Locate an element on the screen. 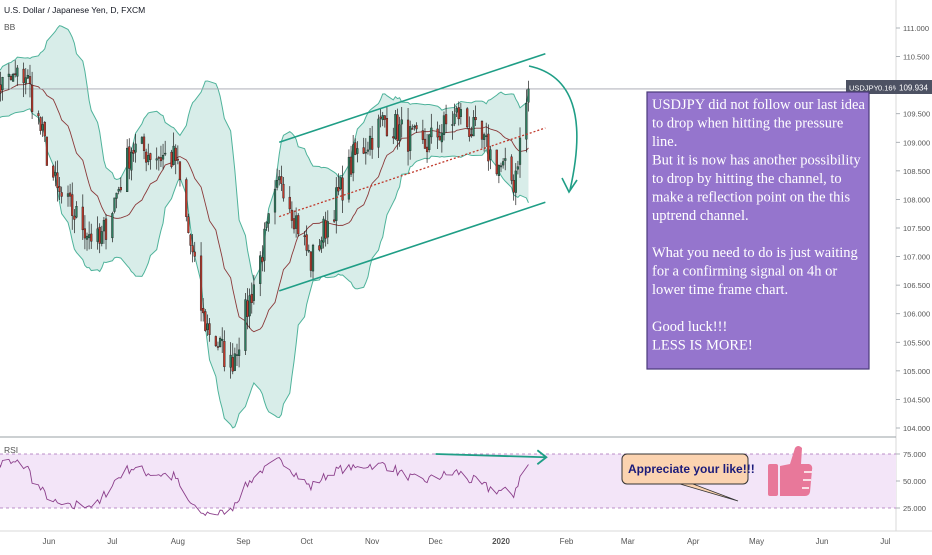  arrow-head-icon is located at coordinates (569, 185).